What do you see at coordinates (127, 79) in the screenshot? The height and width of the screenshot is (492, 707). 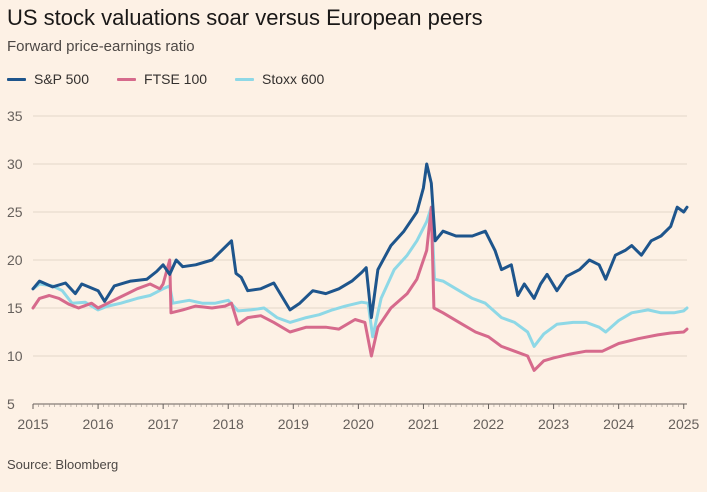 I see `legend-swatch-ftse100` at bounding box center [127, 79].